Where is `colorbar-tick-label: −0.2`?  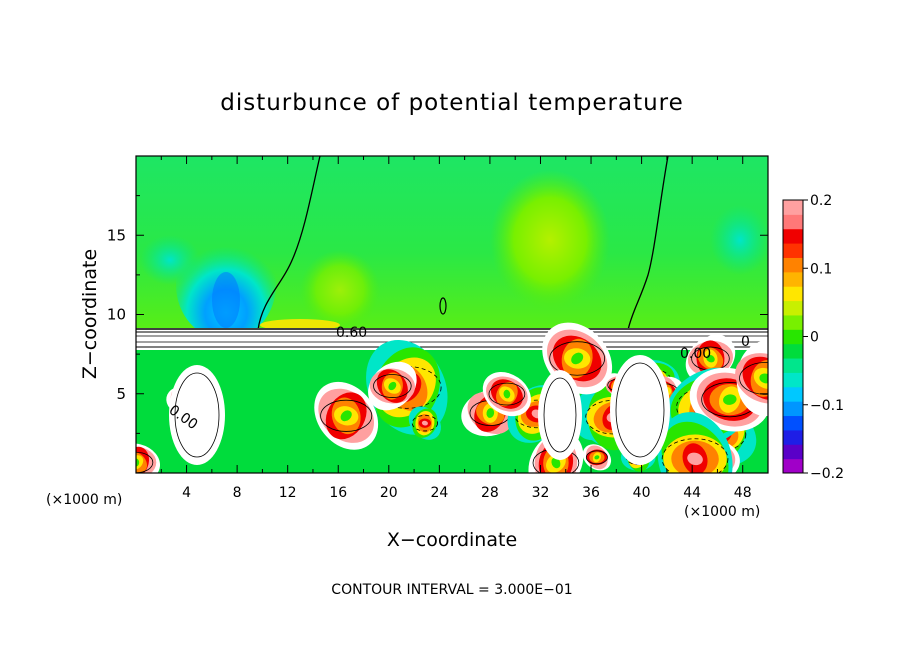
colorbar-tick-label: −0.2 is located at coordinates (827, 474).